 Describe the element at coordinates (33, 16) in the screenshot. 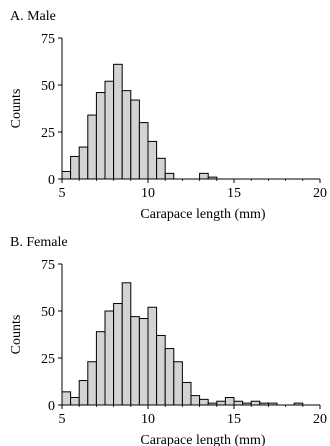

I see `panel-title: A. Male` at that location.